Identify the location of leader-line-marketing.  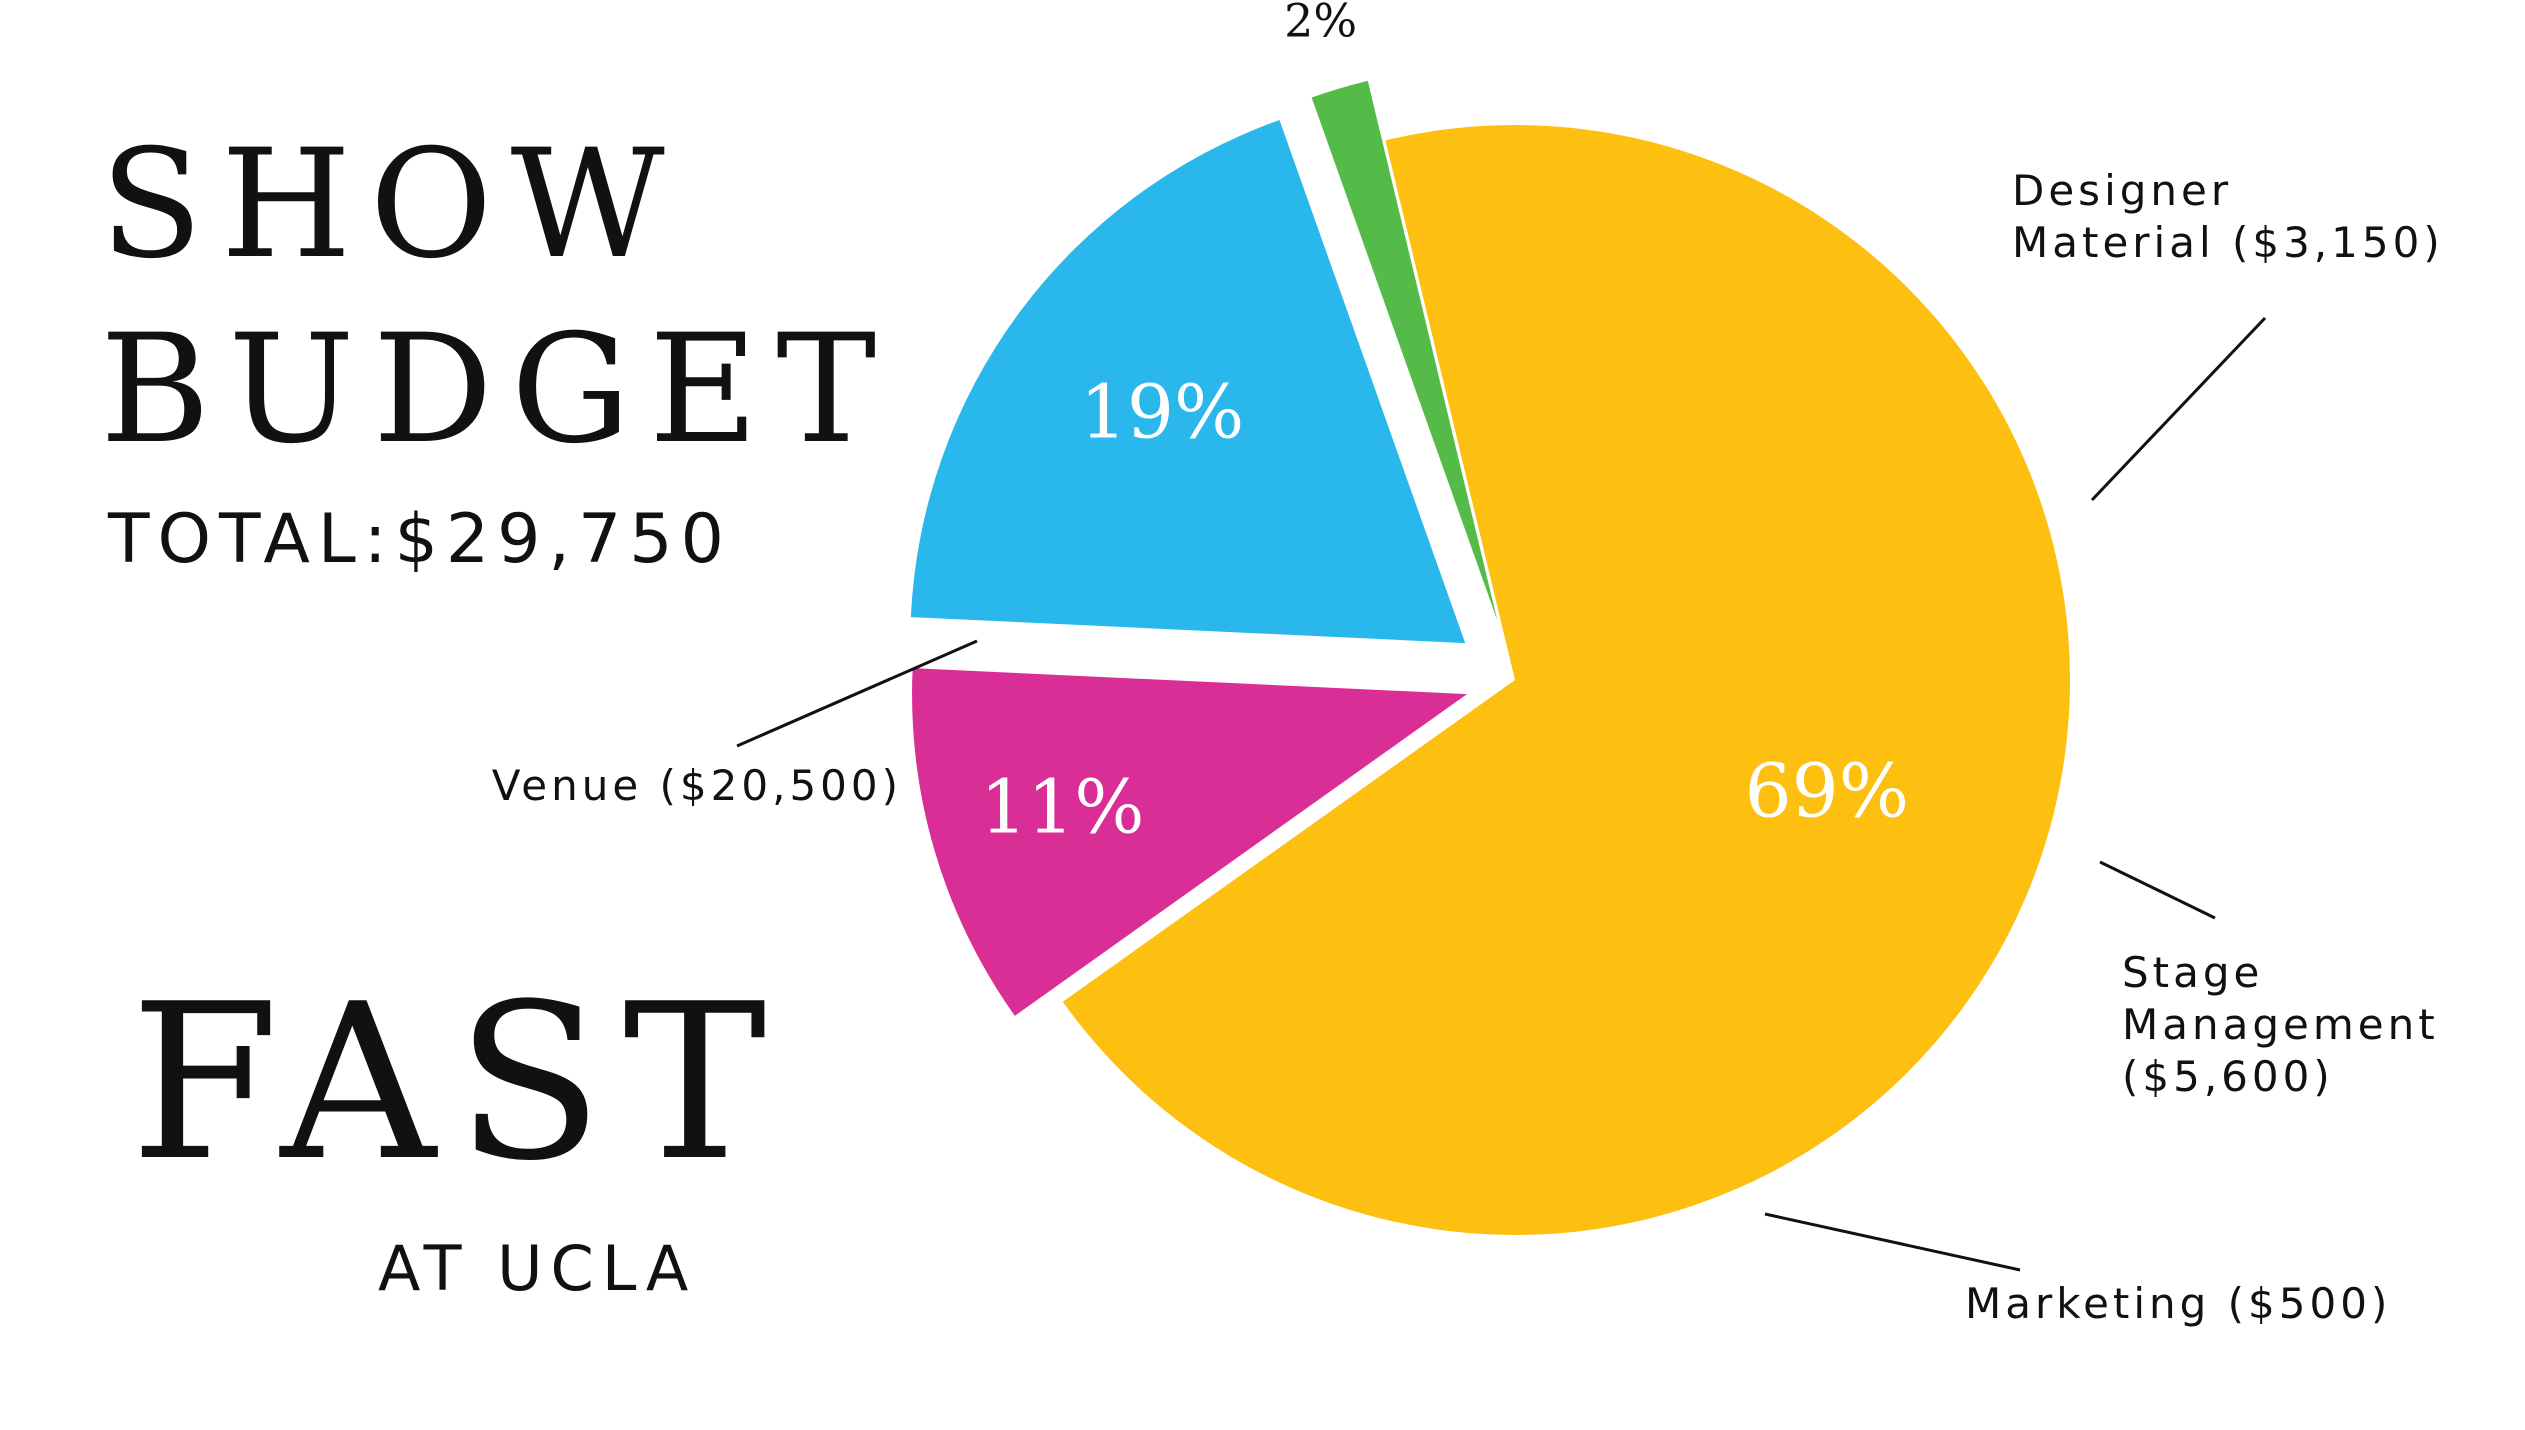
(1892, 1242).